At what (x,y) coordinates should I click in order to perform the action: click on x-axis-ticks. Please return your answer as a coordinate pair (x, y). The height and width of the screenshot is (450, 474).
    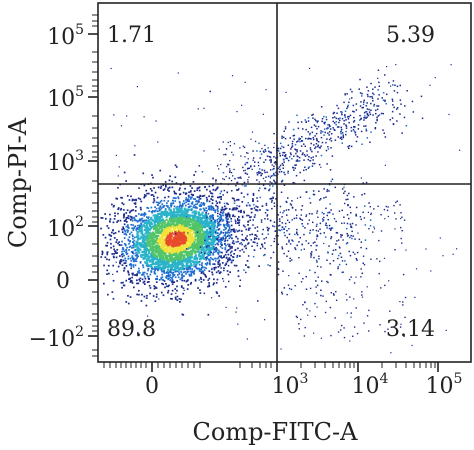
    Looking at the image, I should click on (271, 367).